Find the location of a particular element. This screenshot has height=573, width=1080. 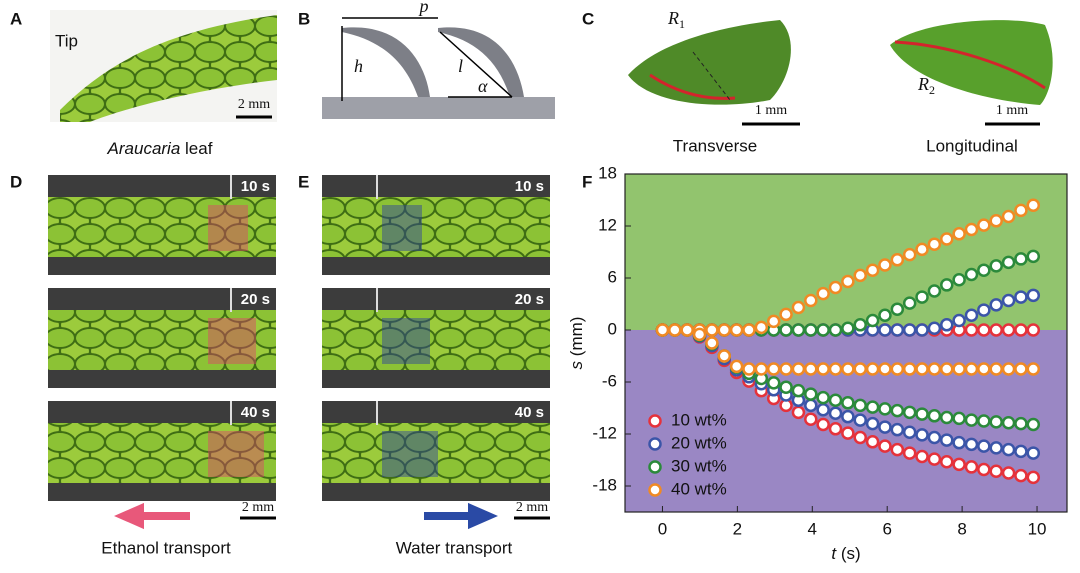

caption: Ethanol transport is located at coordinates (166, 547).